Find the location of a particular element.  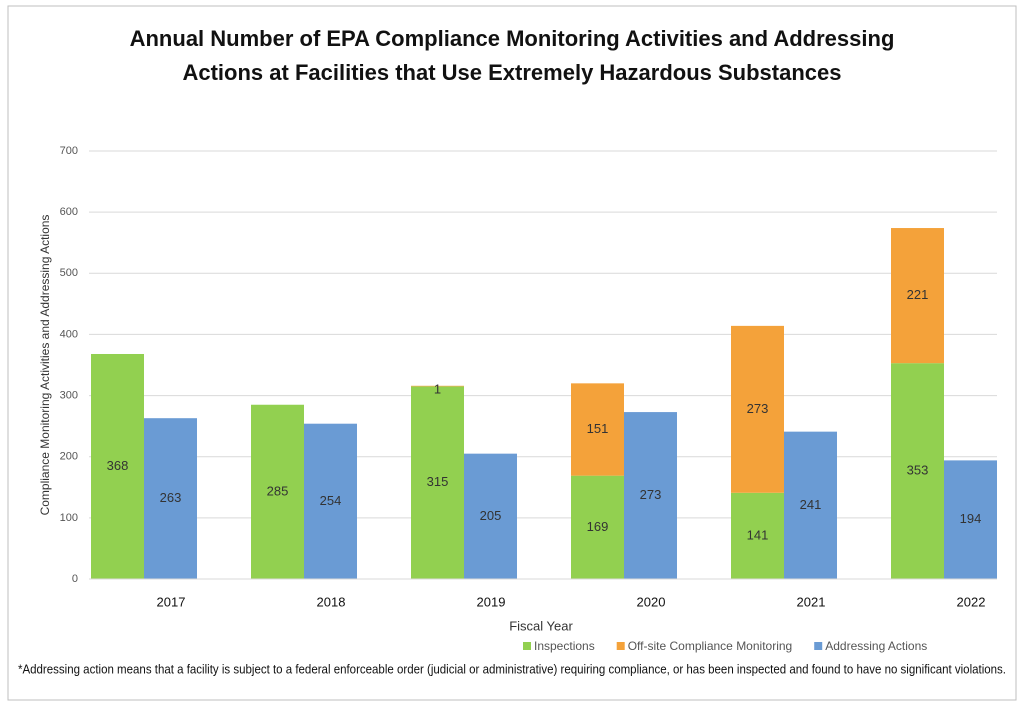

y-tick-label: 700 is located at coordinates (69, 151).